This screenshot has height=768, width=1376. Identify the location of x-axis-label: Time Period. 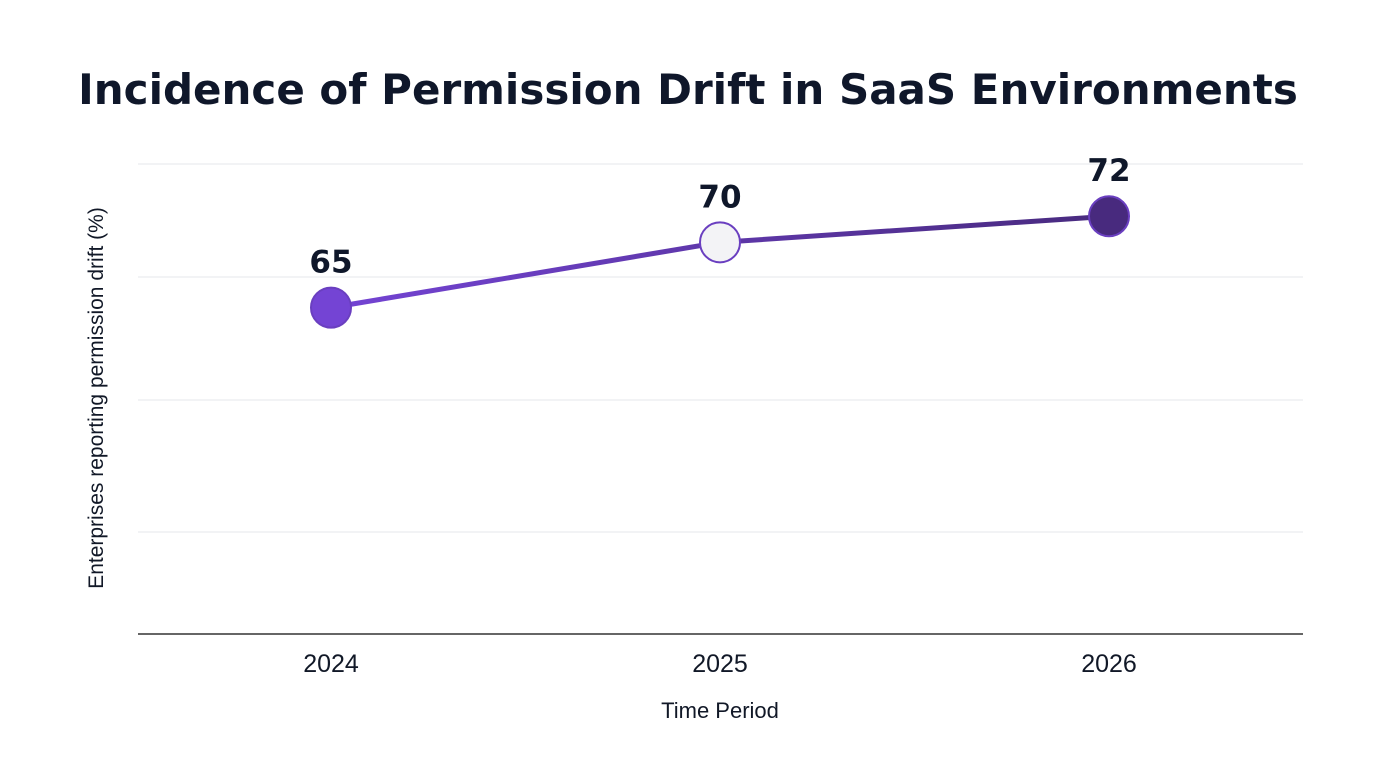
(720, 710).